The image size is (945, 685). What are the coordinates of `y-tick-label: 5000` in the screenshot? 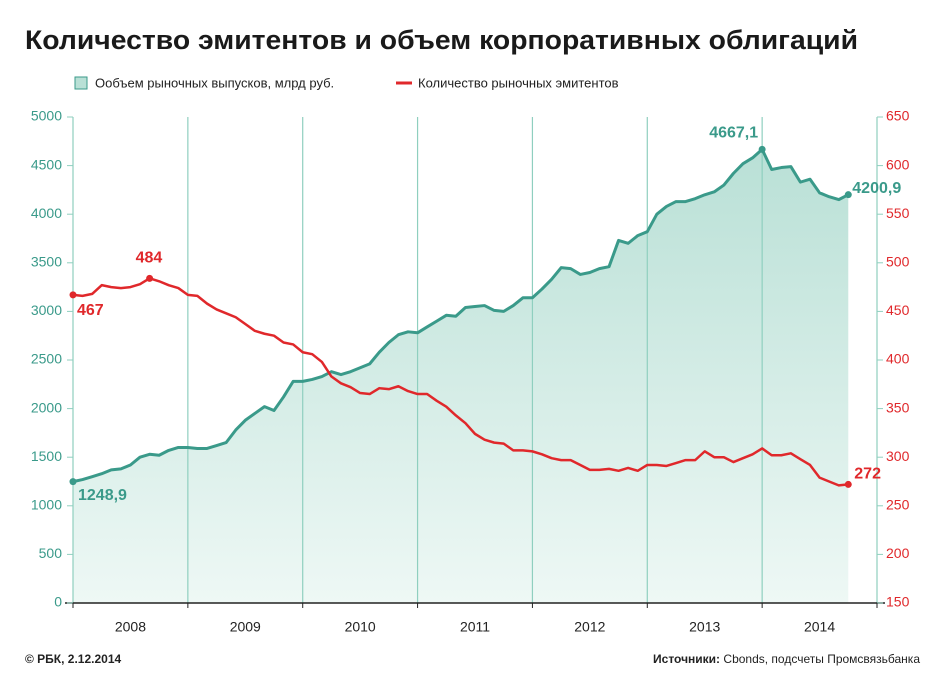 It's located at (46, 116).